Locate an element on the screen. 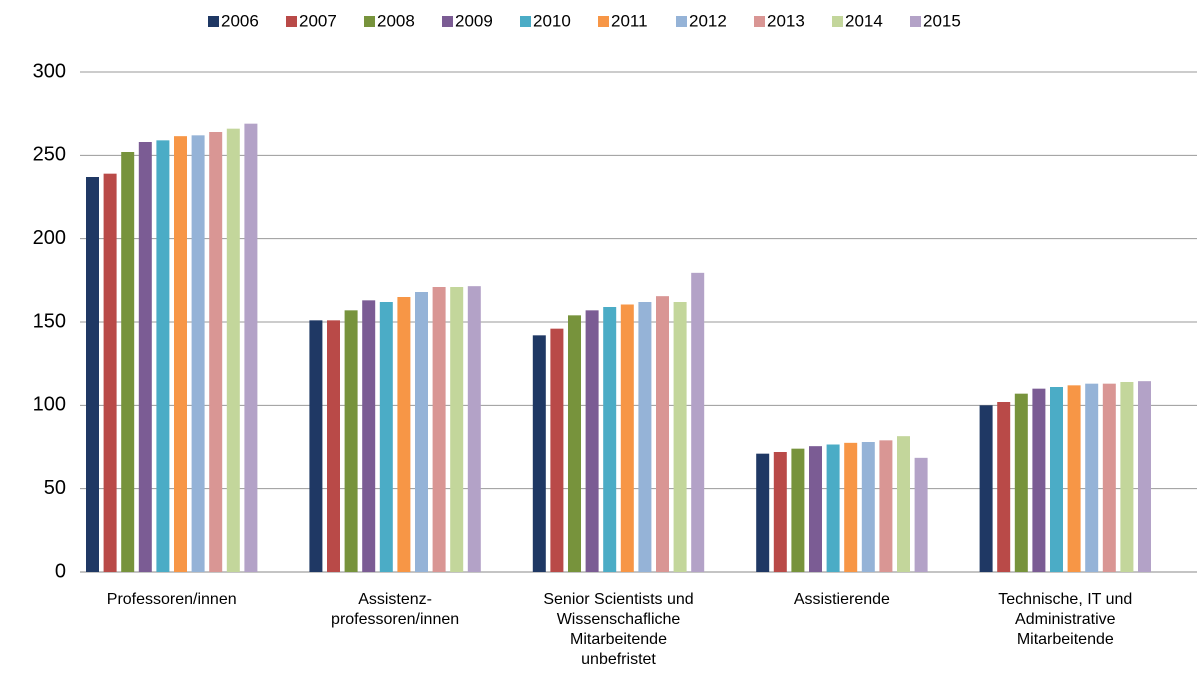  x-tick-label: Assistierende is located at coordinates (842, 599).